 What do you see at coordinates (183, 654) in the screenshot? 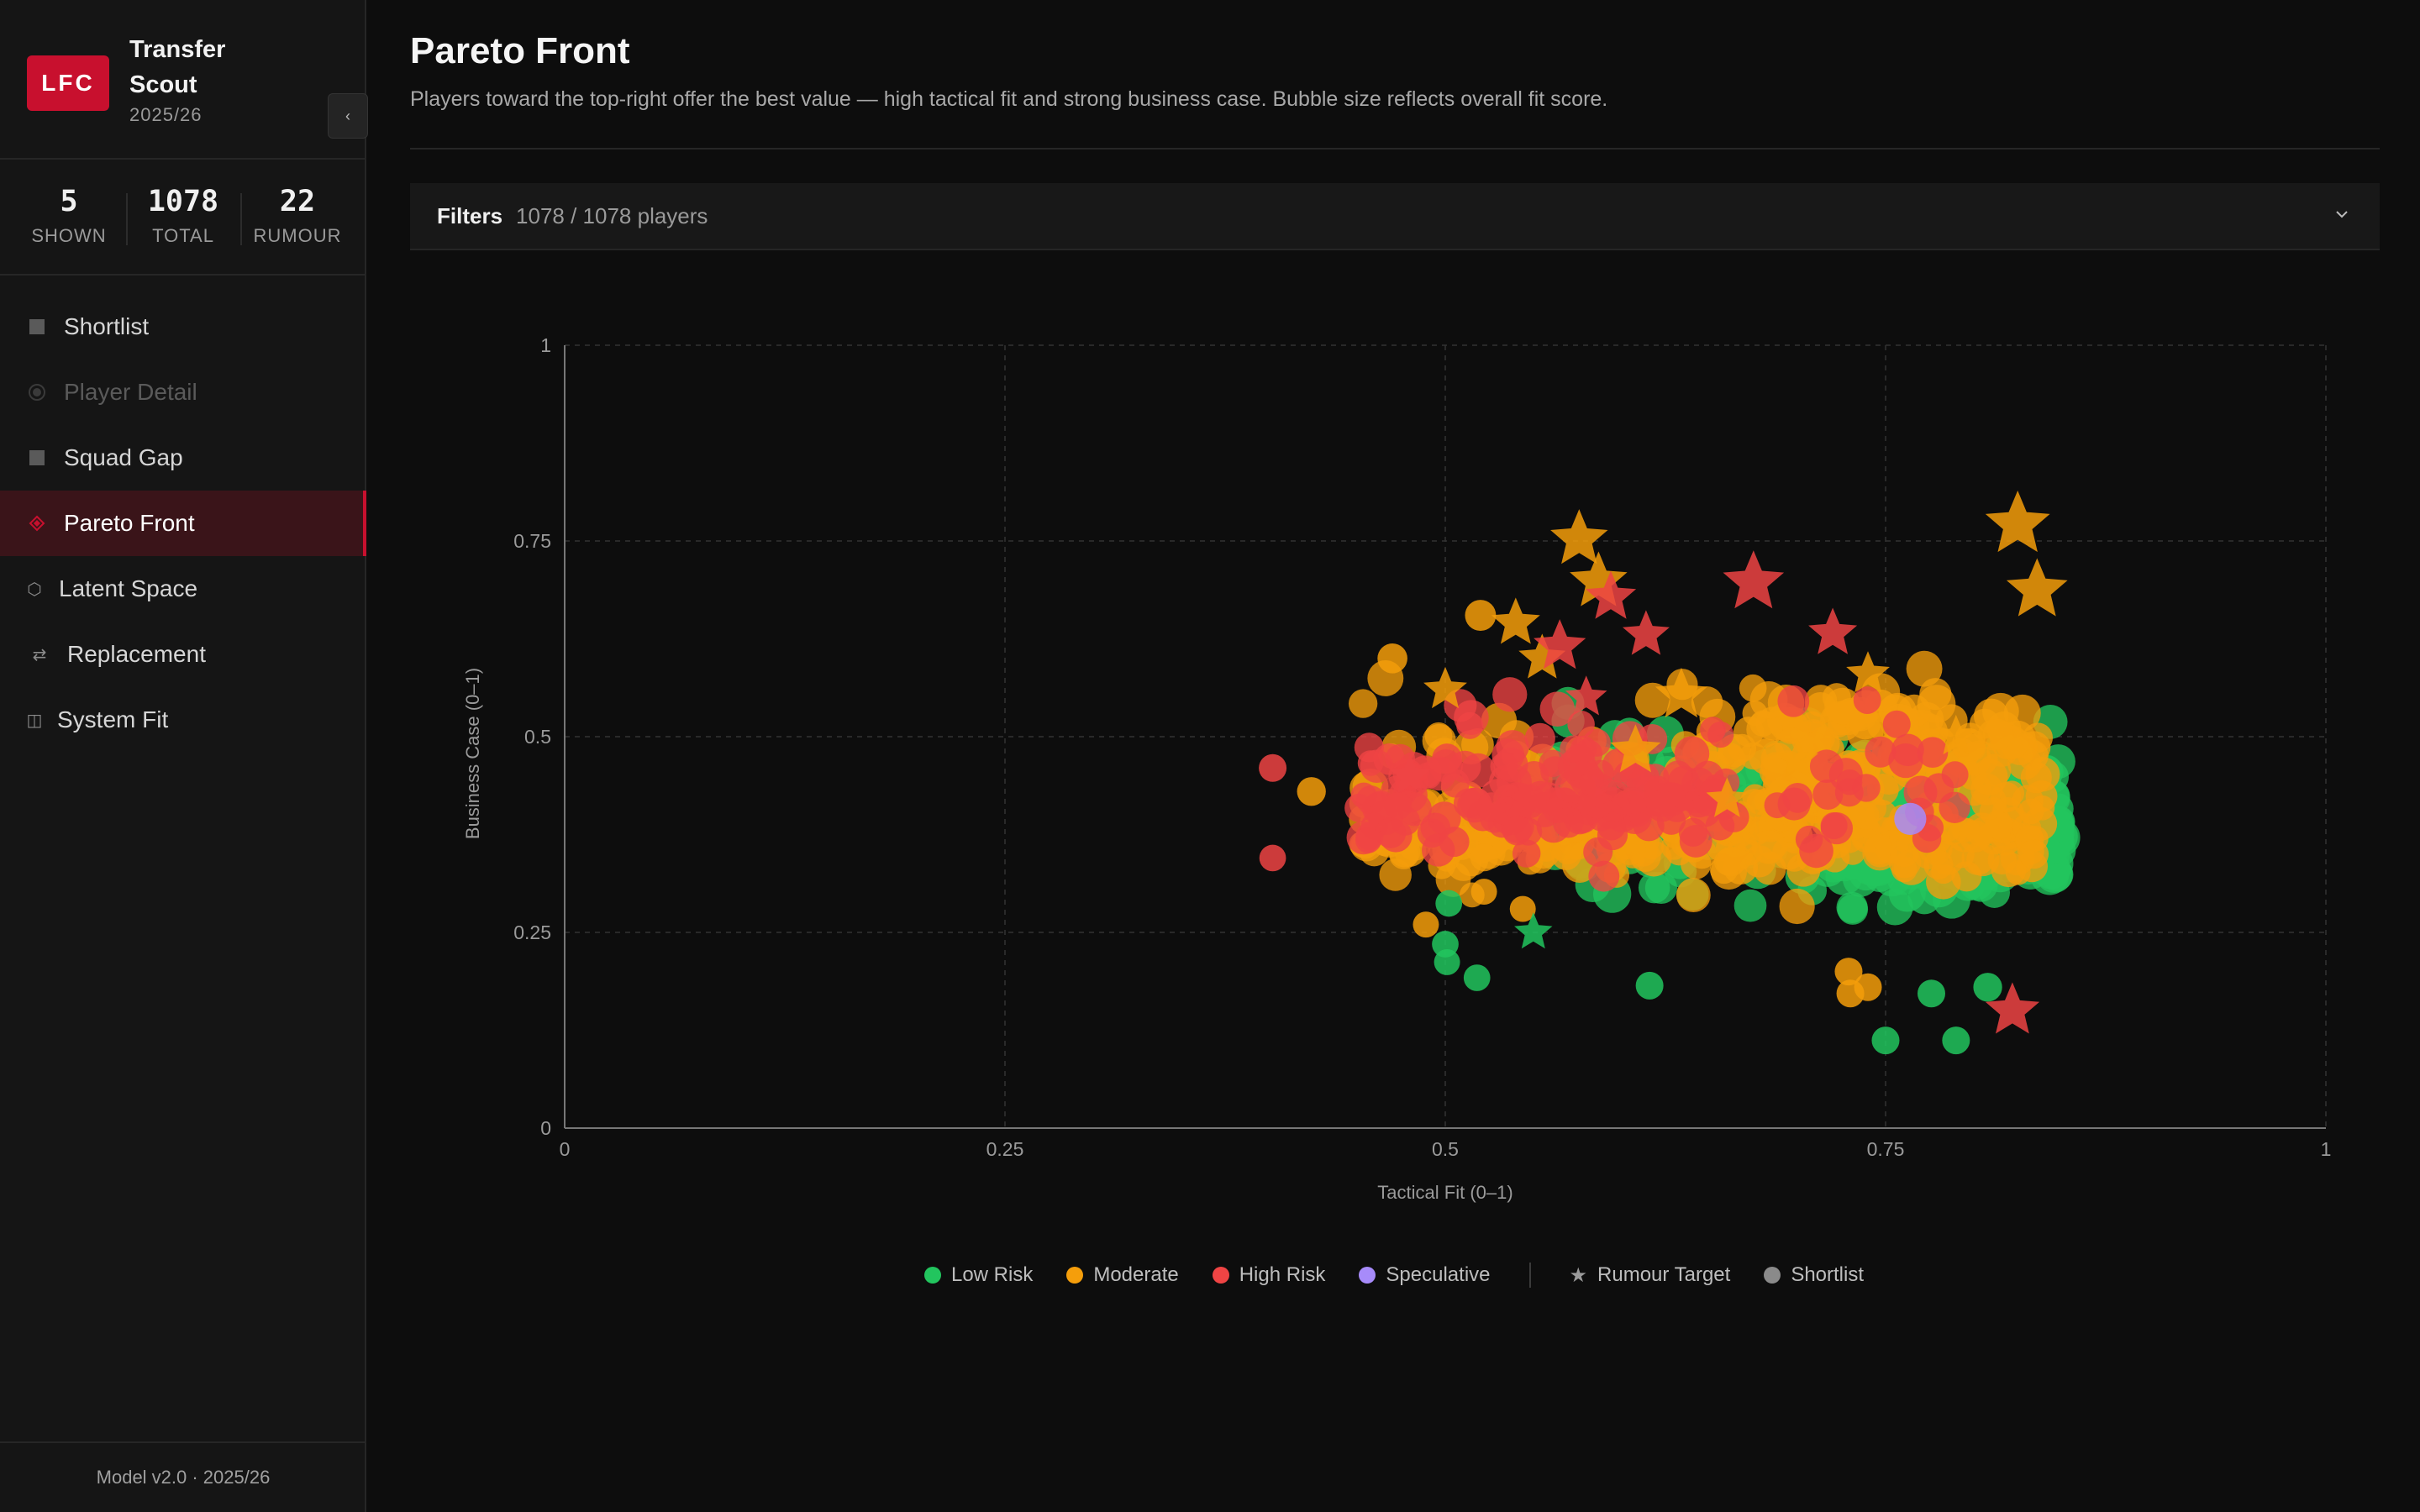
I see `nav-item-replacement: ⇄ Replacement` at bounding box center [183, 654].